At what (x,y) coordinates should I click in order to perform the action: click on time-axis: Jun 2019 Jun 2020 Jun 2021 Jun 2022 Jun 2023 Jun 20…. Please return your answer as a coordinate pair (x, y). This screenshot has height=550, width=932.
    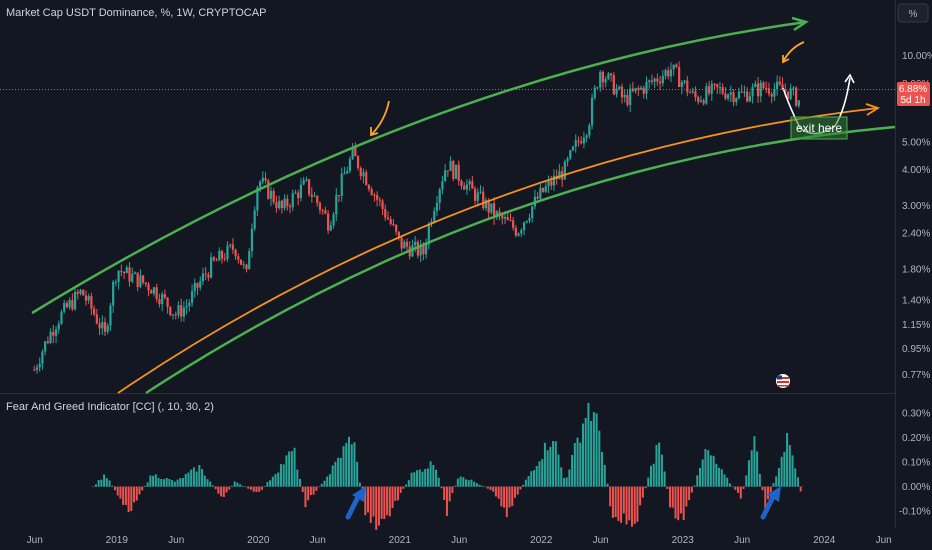
    Looking at the image, I should click on (459, 540).